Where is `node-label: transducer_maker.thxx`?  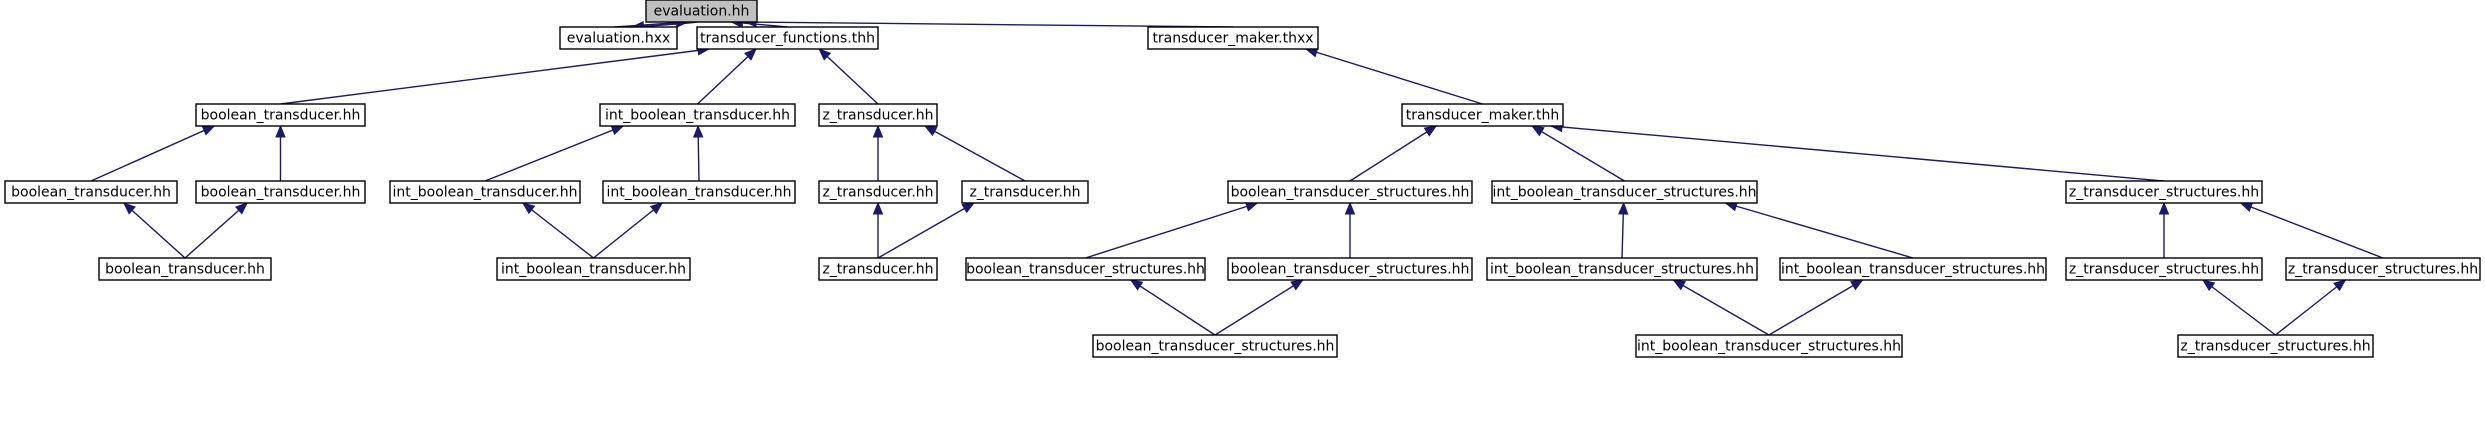 node-label: transducer_maker.thxx is located at coordinates (1232, 39).